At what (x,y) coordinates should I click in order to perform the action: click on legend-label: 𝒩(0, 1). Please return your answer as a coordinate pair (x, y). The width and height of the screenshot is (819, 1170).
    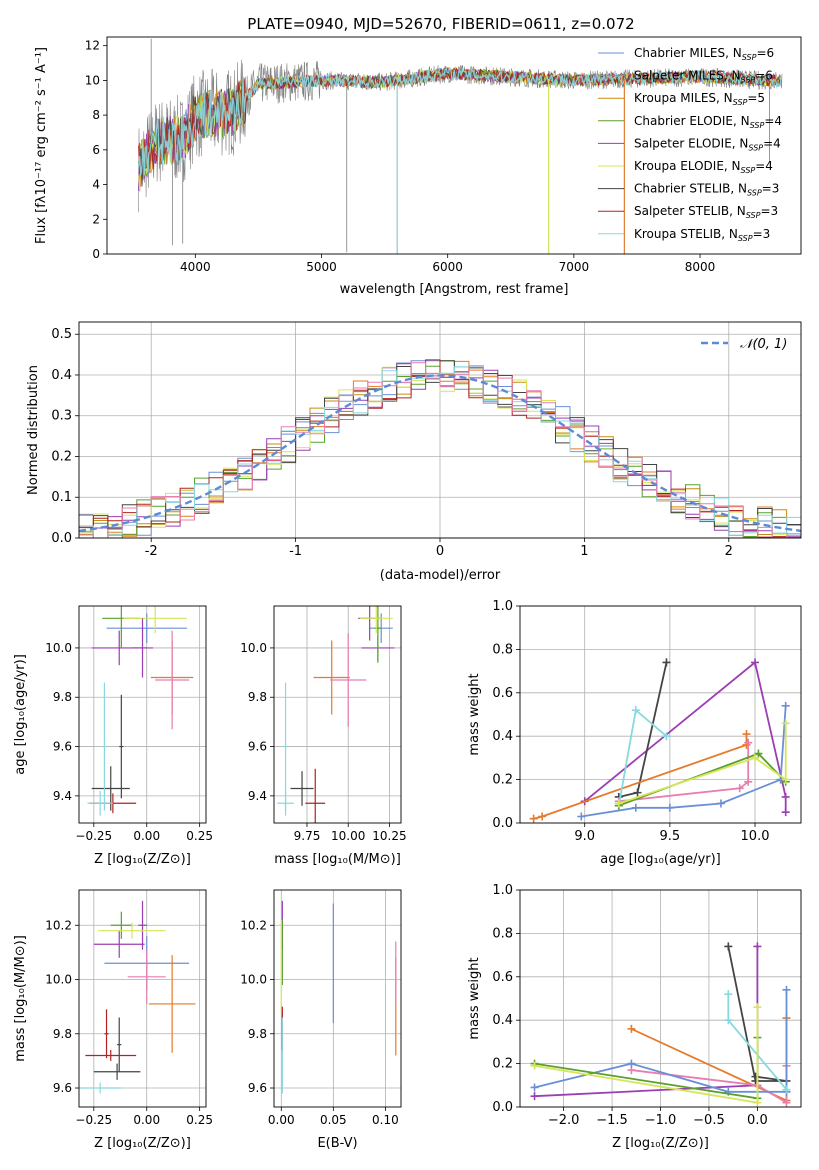
    Looking at the image, I should click on (763, 344).